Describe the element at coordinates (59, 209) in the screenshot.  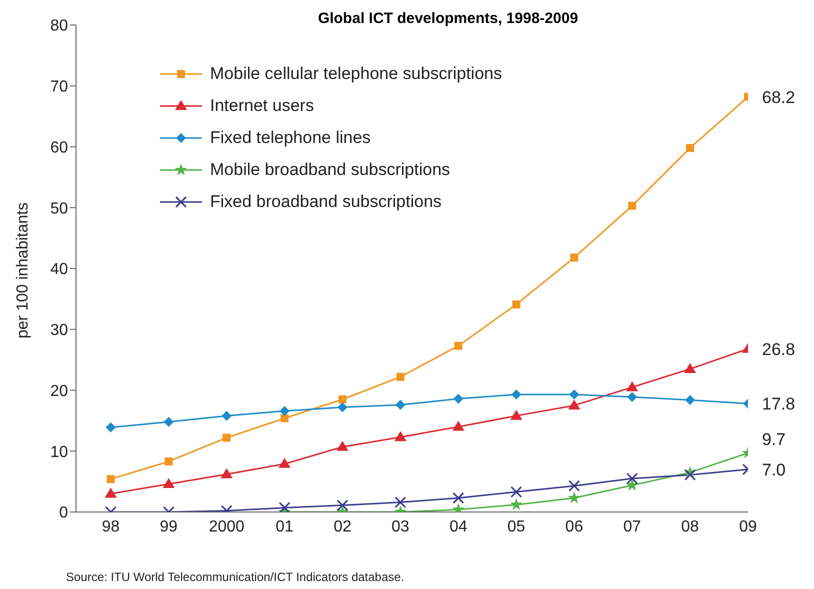
I see `y-tick-label: 50` at that location.